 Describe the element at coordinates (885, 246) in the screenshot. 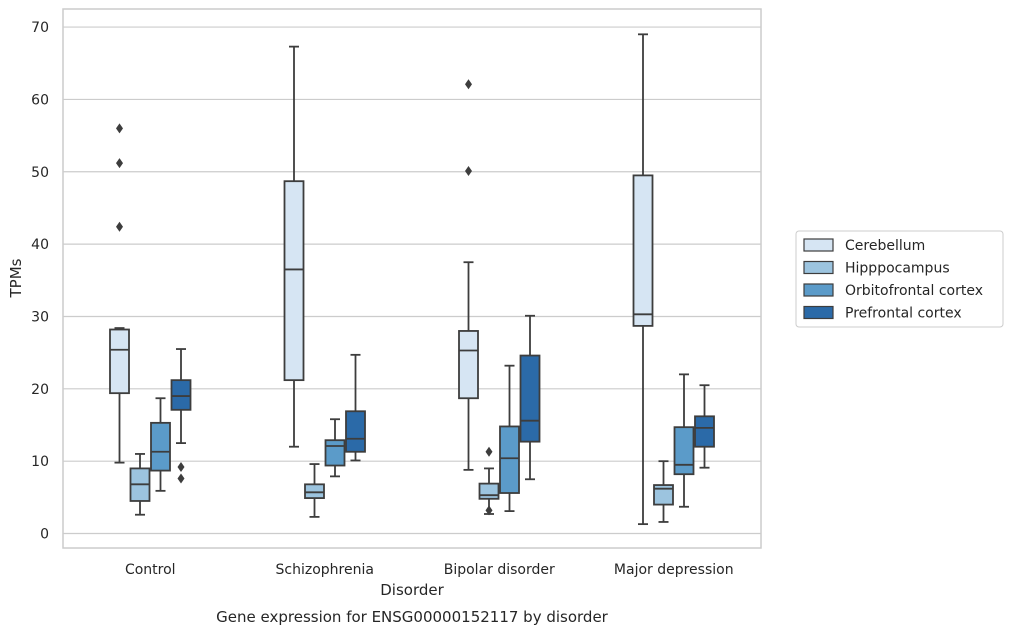

I see `legend-entry: Cerebellum` at that location.